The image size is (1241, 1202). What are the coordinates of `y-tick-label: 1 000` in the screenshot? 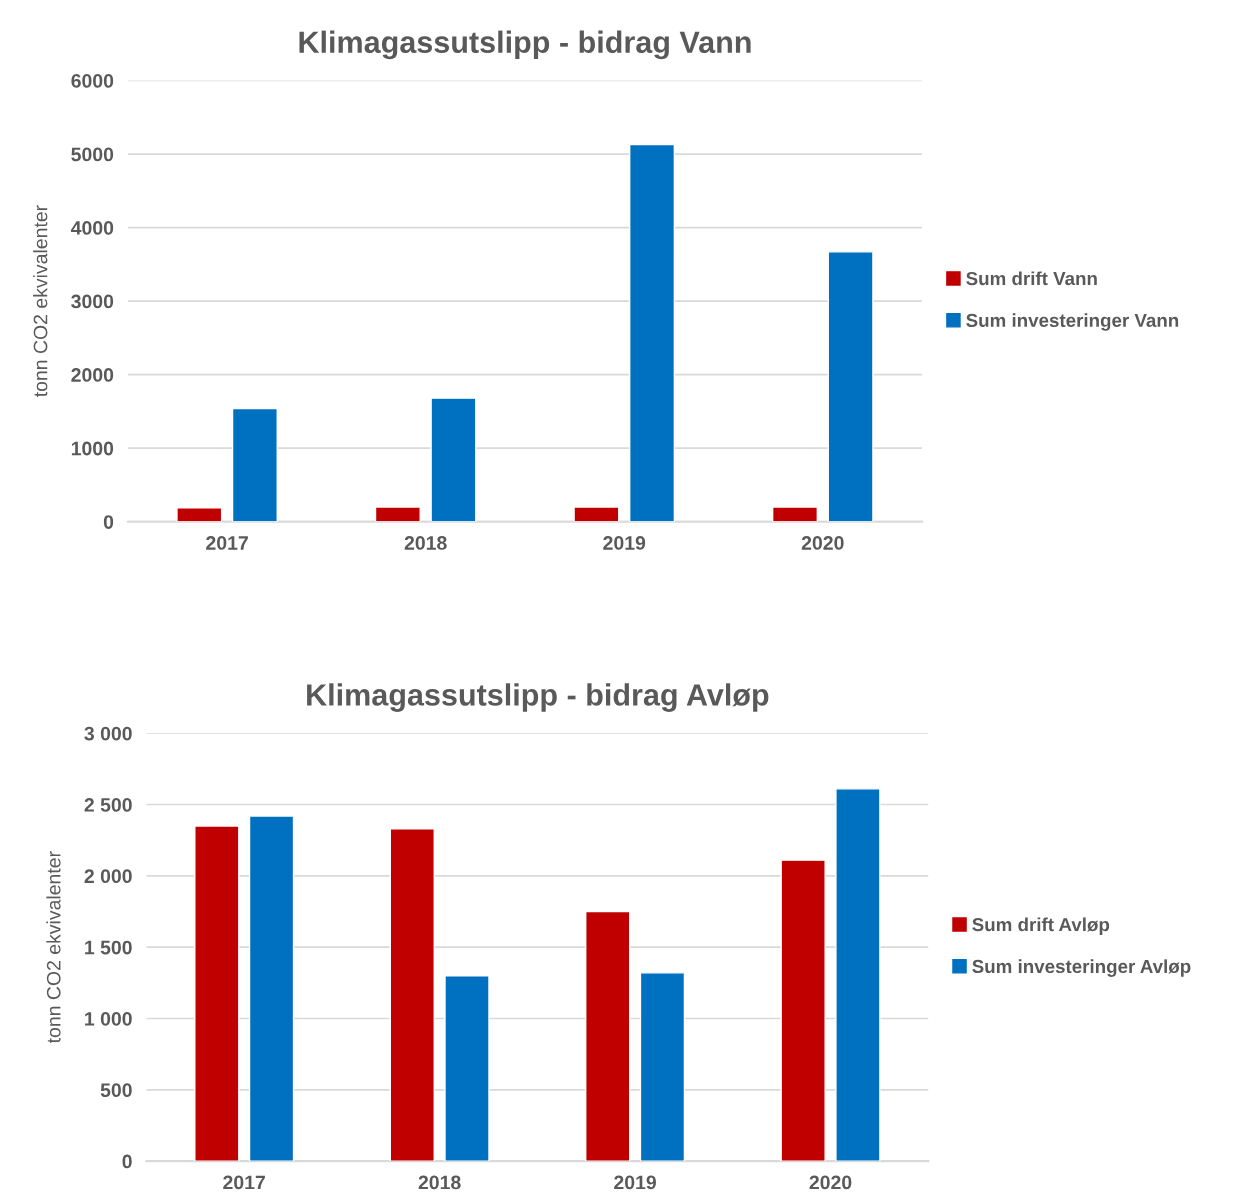 It's located at (108, 1018).